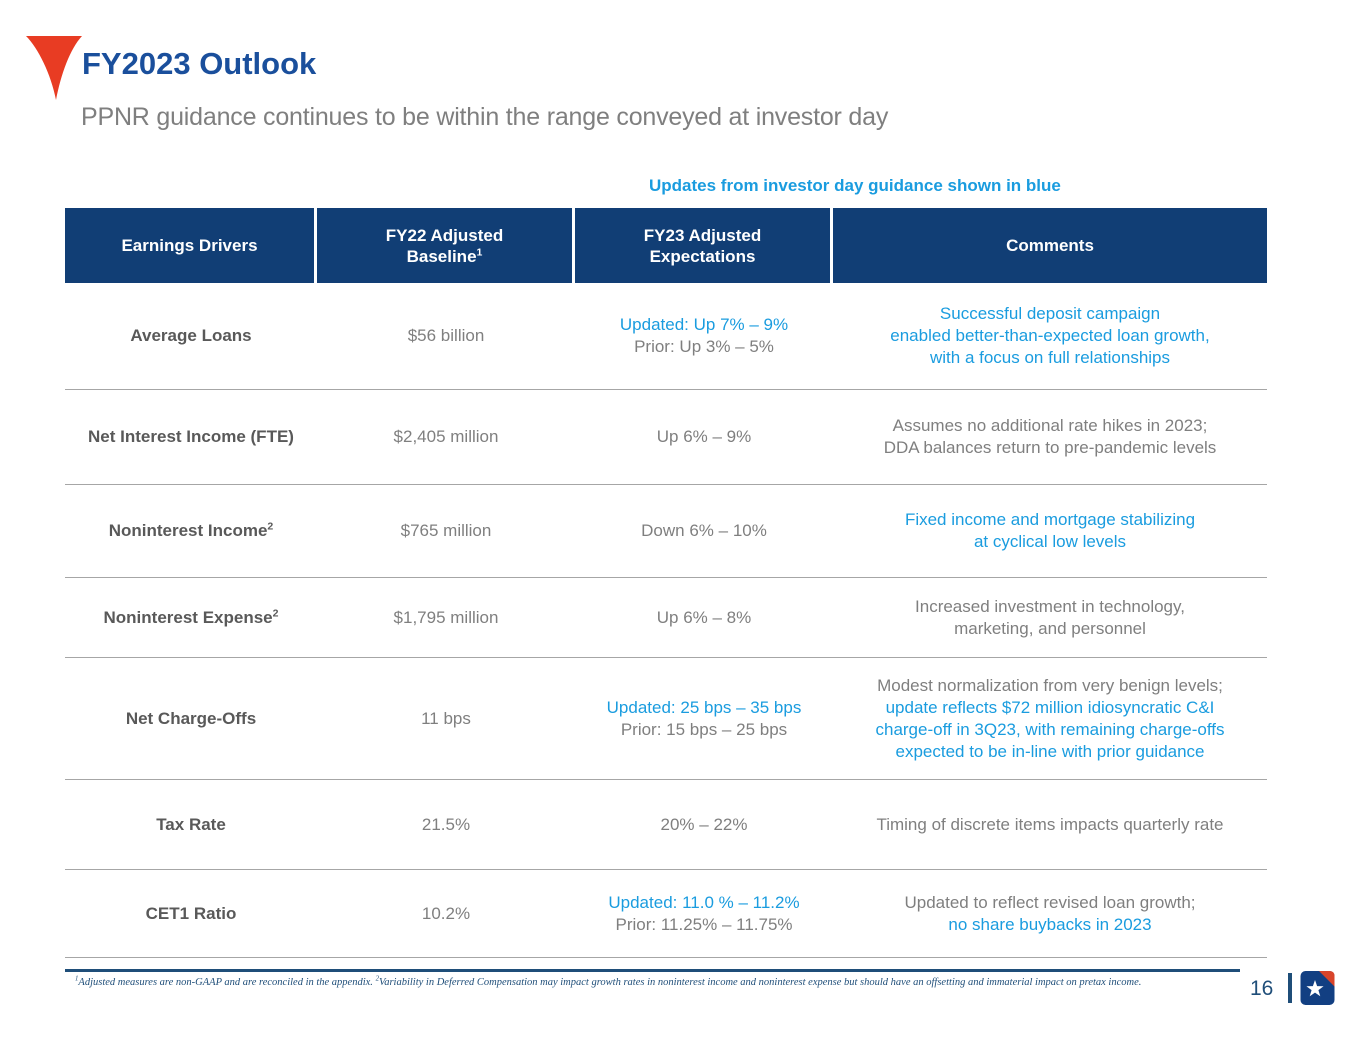  I want to click on driver-label: CET1 Ratio, so click(191, 913).